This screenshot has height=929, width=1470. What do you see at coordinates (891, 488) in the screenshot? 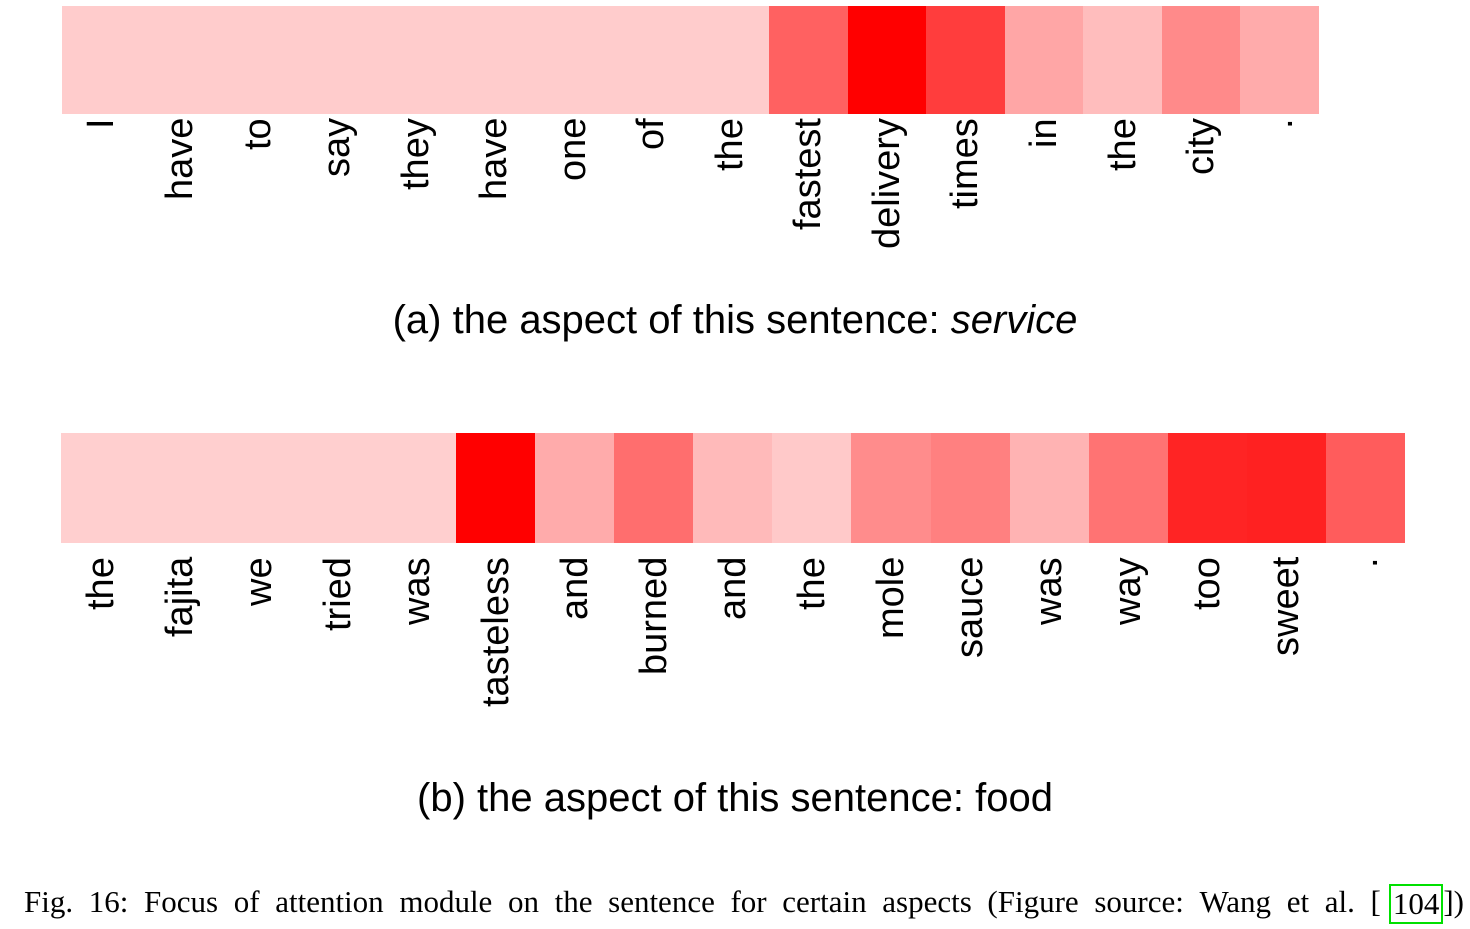
I see `attention-cell-mole` at bounding box center [891, 488].